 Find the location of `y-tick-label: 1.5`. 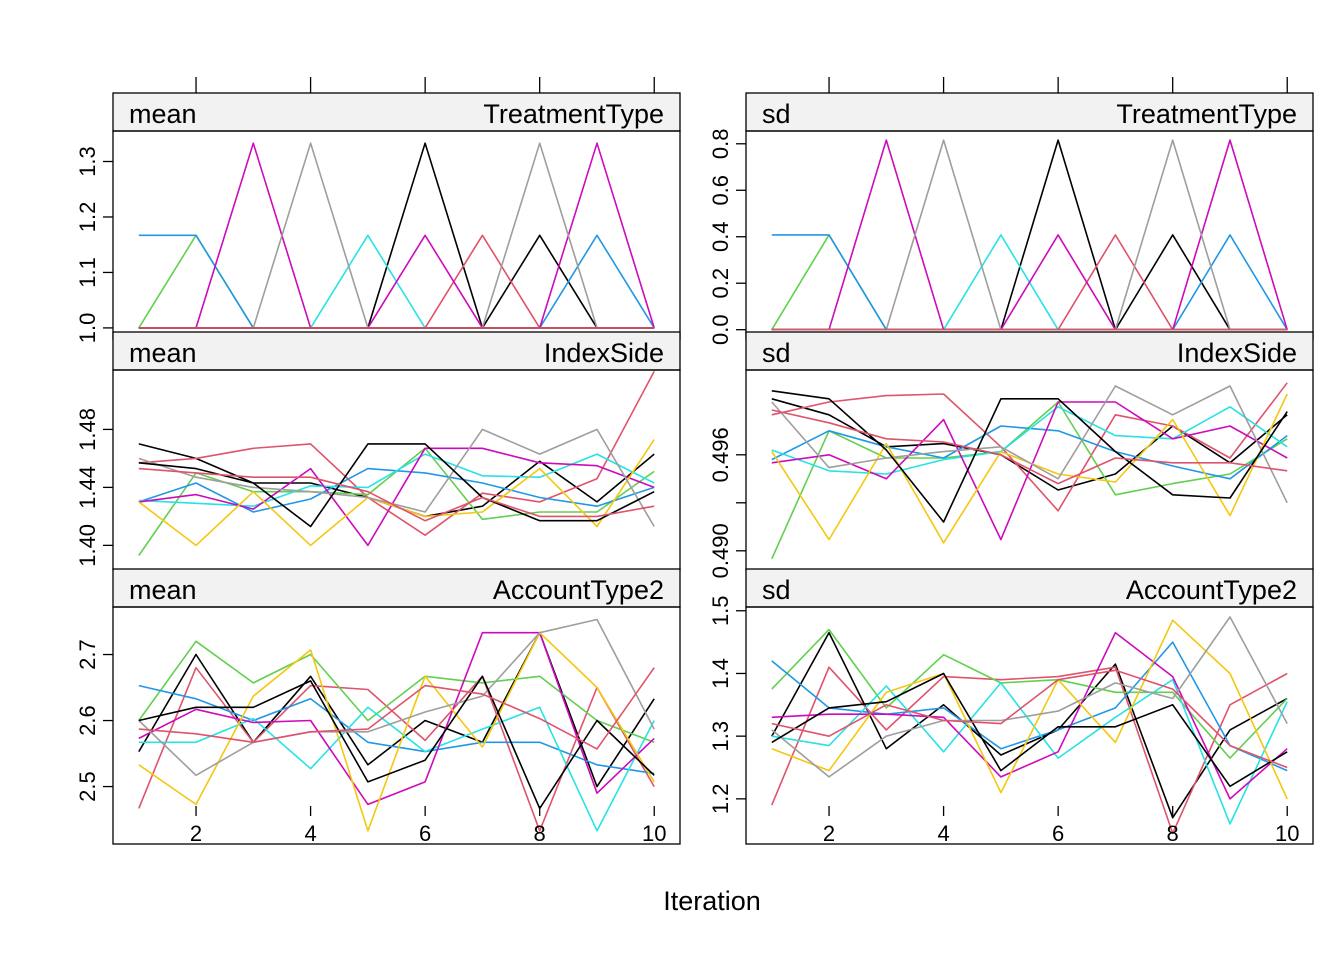

y-tick-label: 1.5 is located at coordinates (720, 610).